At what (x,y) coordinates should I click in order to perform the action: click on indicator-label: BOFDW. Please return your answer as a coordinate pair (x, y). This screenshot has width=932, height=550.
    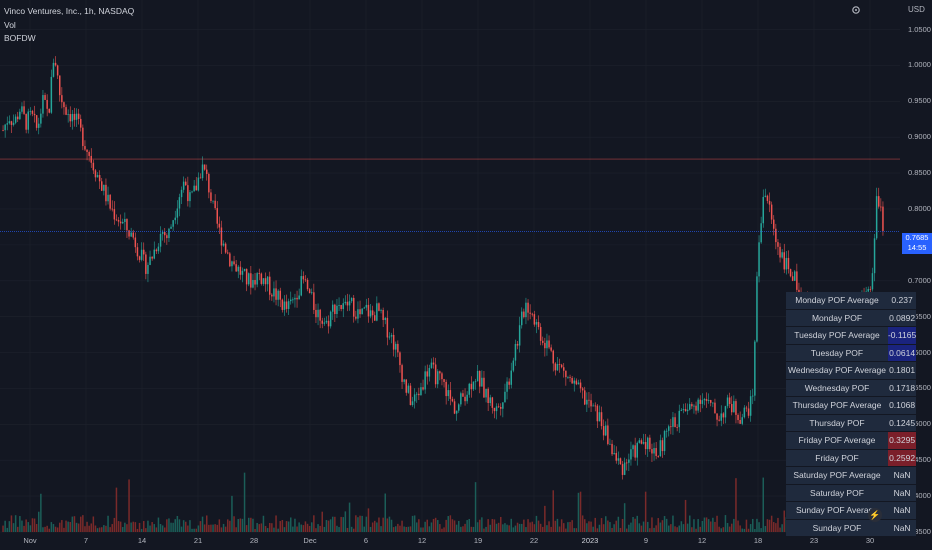
    Looking at the image, I should click on (20, 38).